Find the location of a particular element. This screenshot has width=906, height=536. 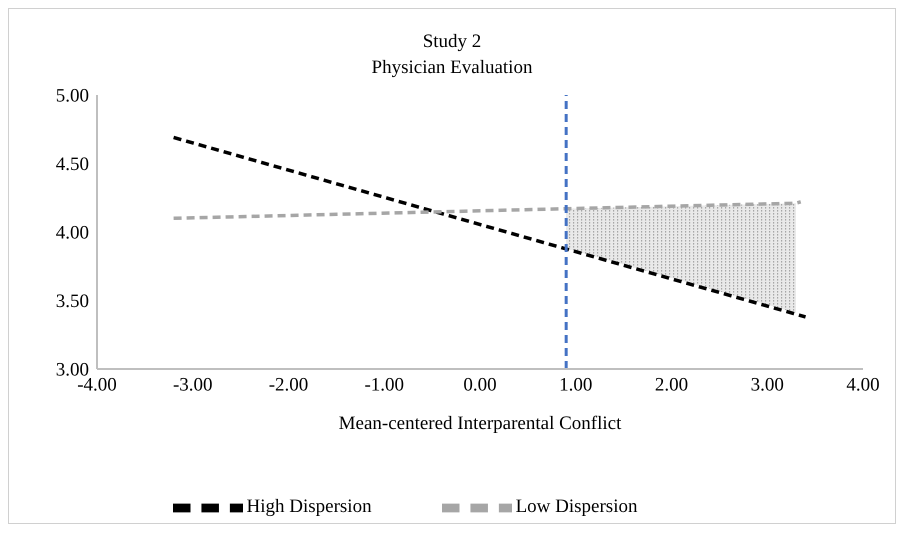

x-tick-label: 4.00 is located at coordinates (863, 385).